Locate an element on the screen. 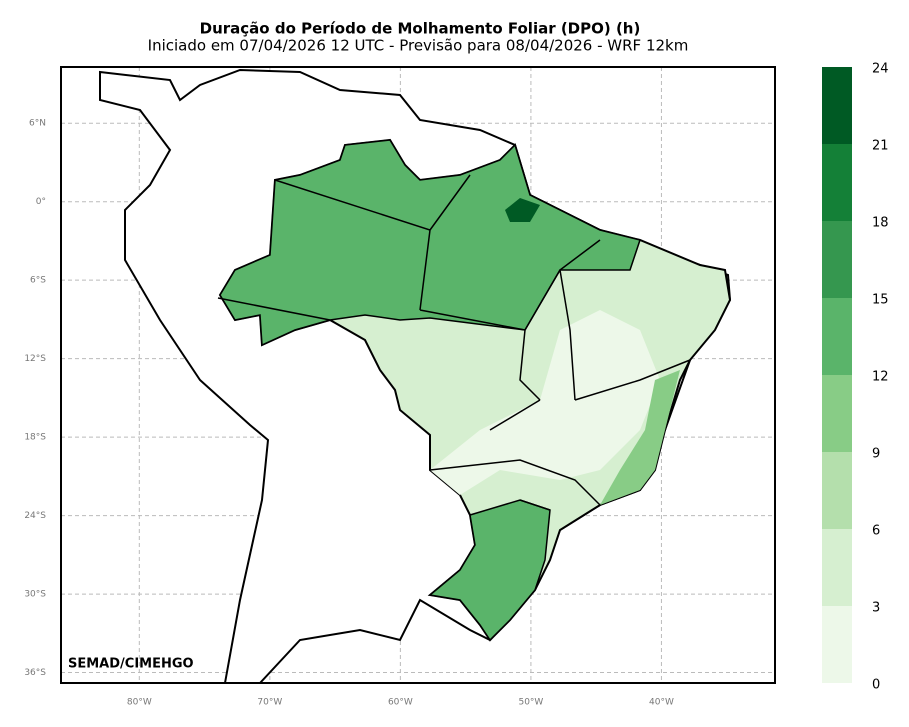 Image resolution: width=909 pixels, height=727 pixels. colorbar: 0 3 6 9 12 15 18 21 24 is located at coordinates (855, 377).